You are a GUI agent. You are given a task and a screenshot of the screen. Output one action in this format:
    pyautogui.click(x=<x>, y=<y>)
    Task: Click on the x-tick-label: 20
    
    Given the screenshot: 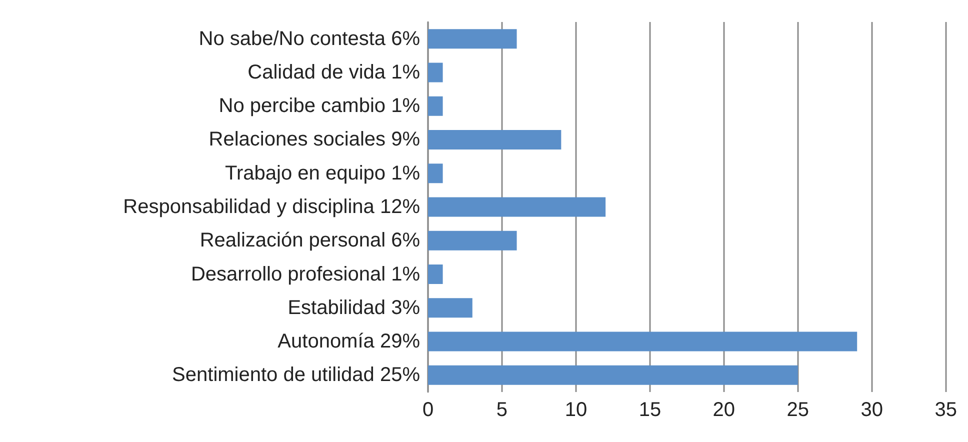 What is the action you would take?
    pyautogui.click(x=724, y=410)
    